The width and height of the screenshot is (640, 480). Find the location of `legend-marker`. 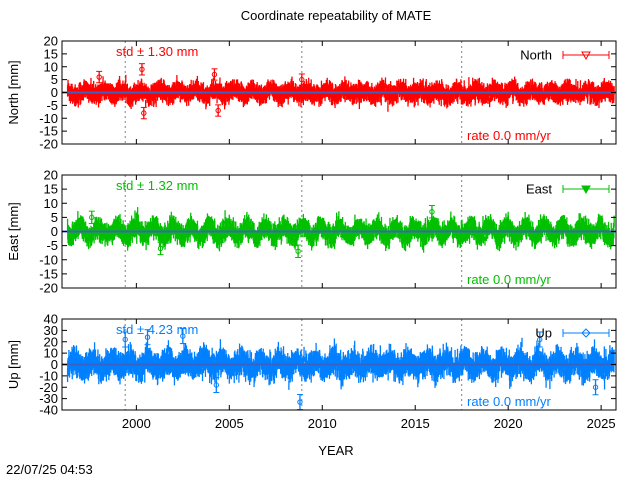

legend-marker is located at coordinates (586, 56).